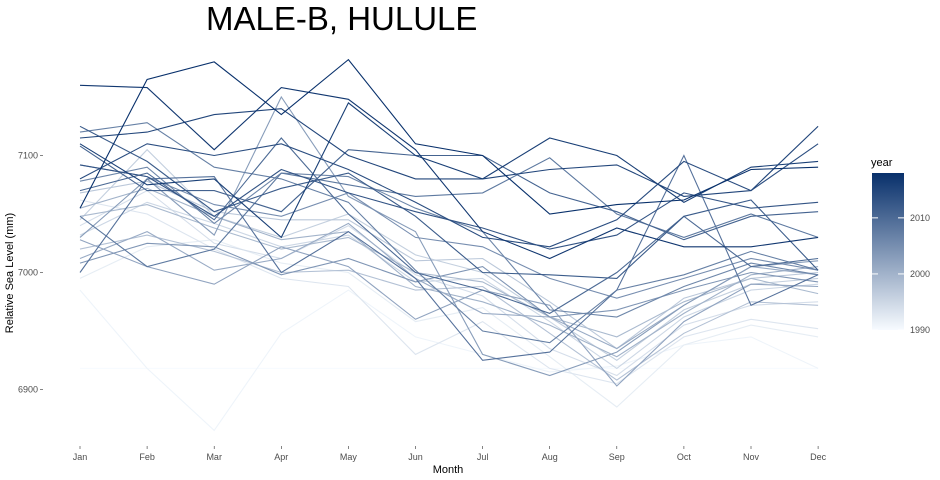 The image size is (940, 480). I want to click on x-tick-label: Oct, so click(684, 457).